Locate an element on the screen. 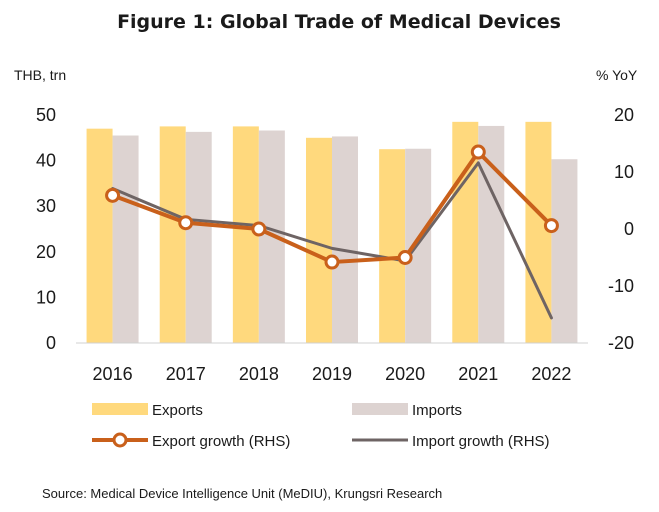  right-tick-label: 10 is located at coordinates (624, 172).